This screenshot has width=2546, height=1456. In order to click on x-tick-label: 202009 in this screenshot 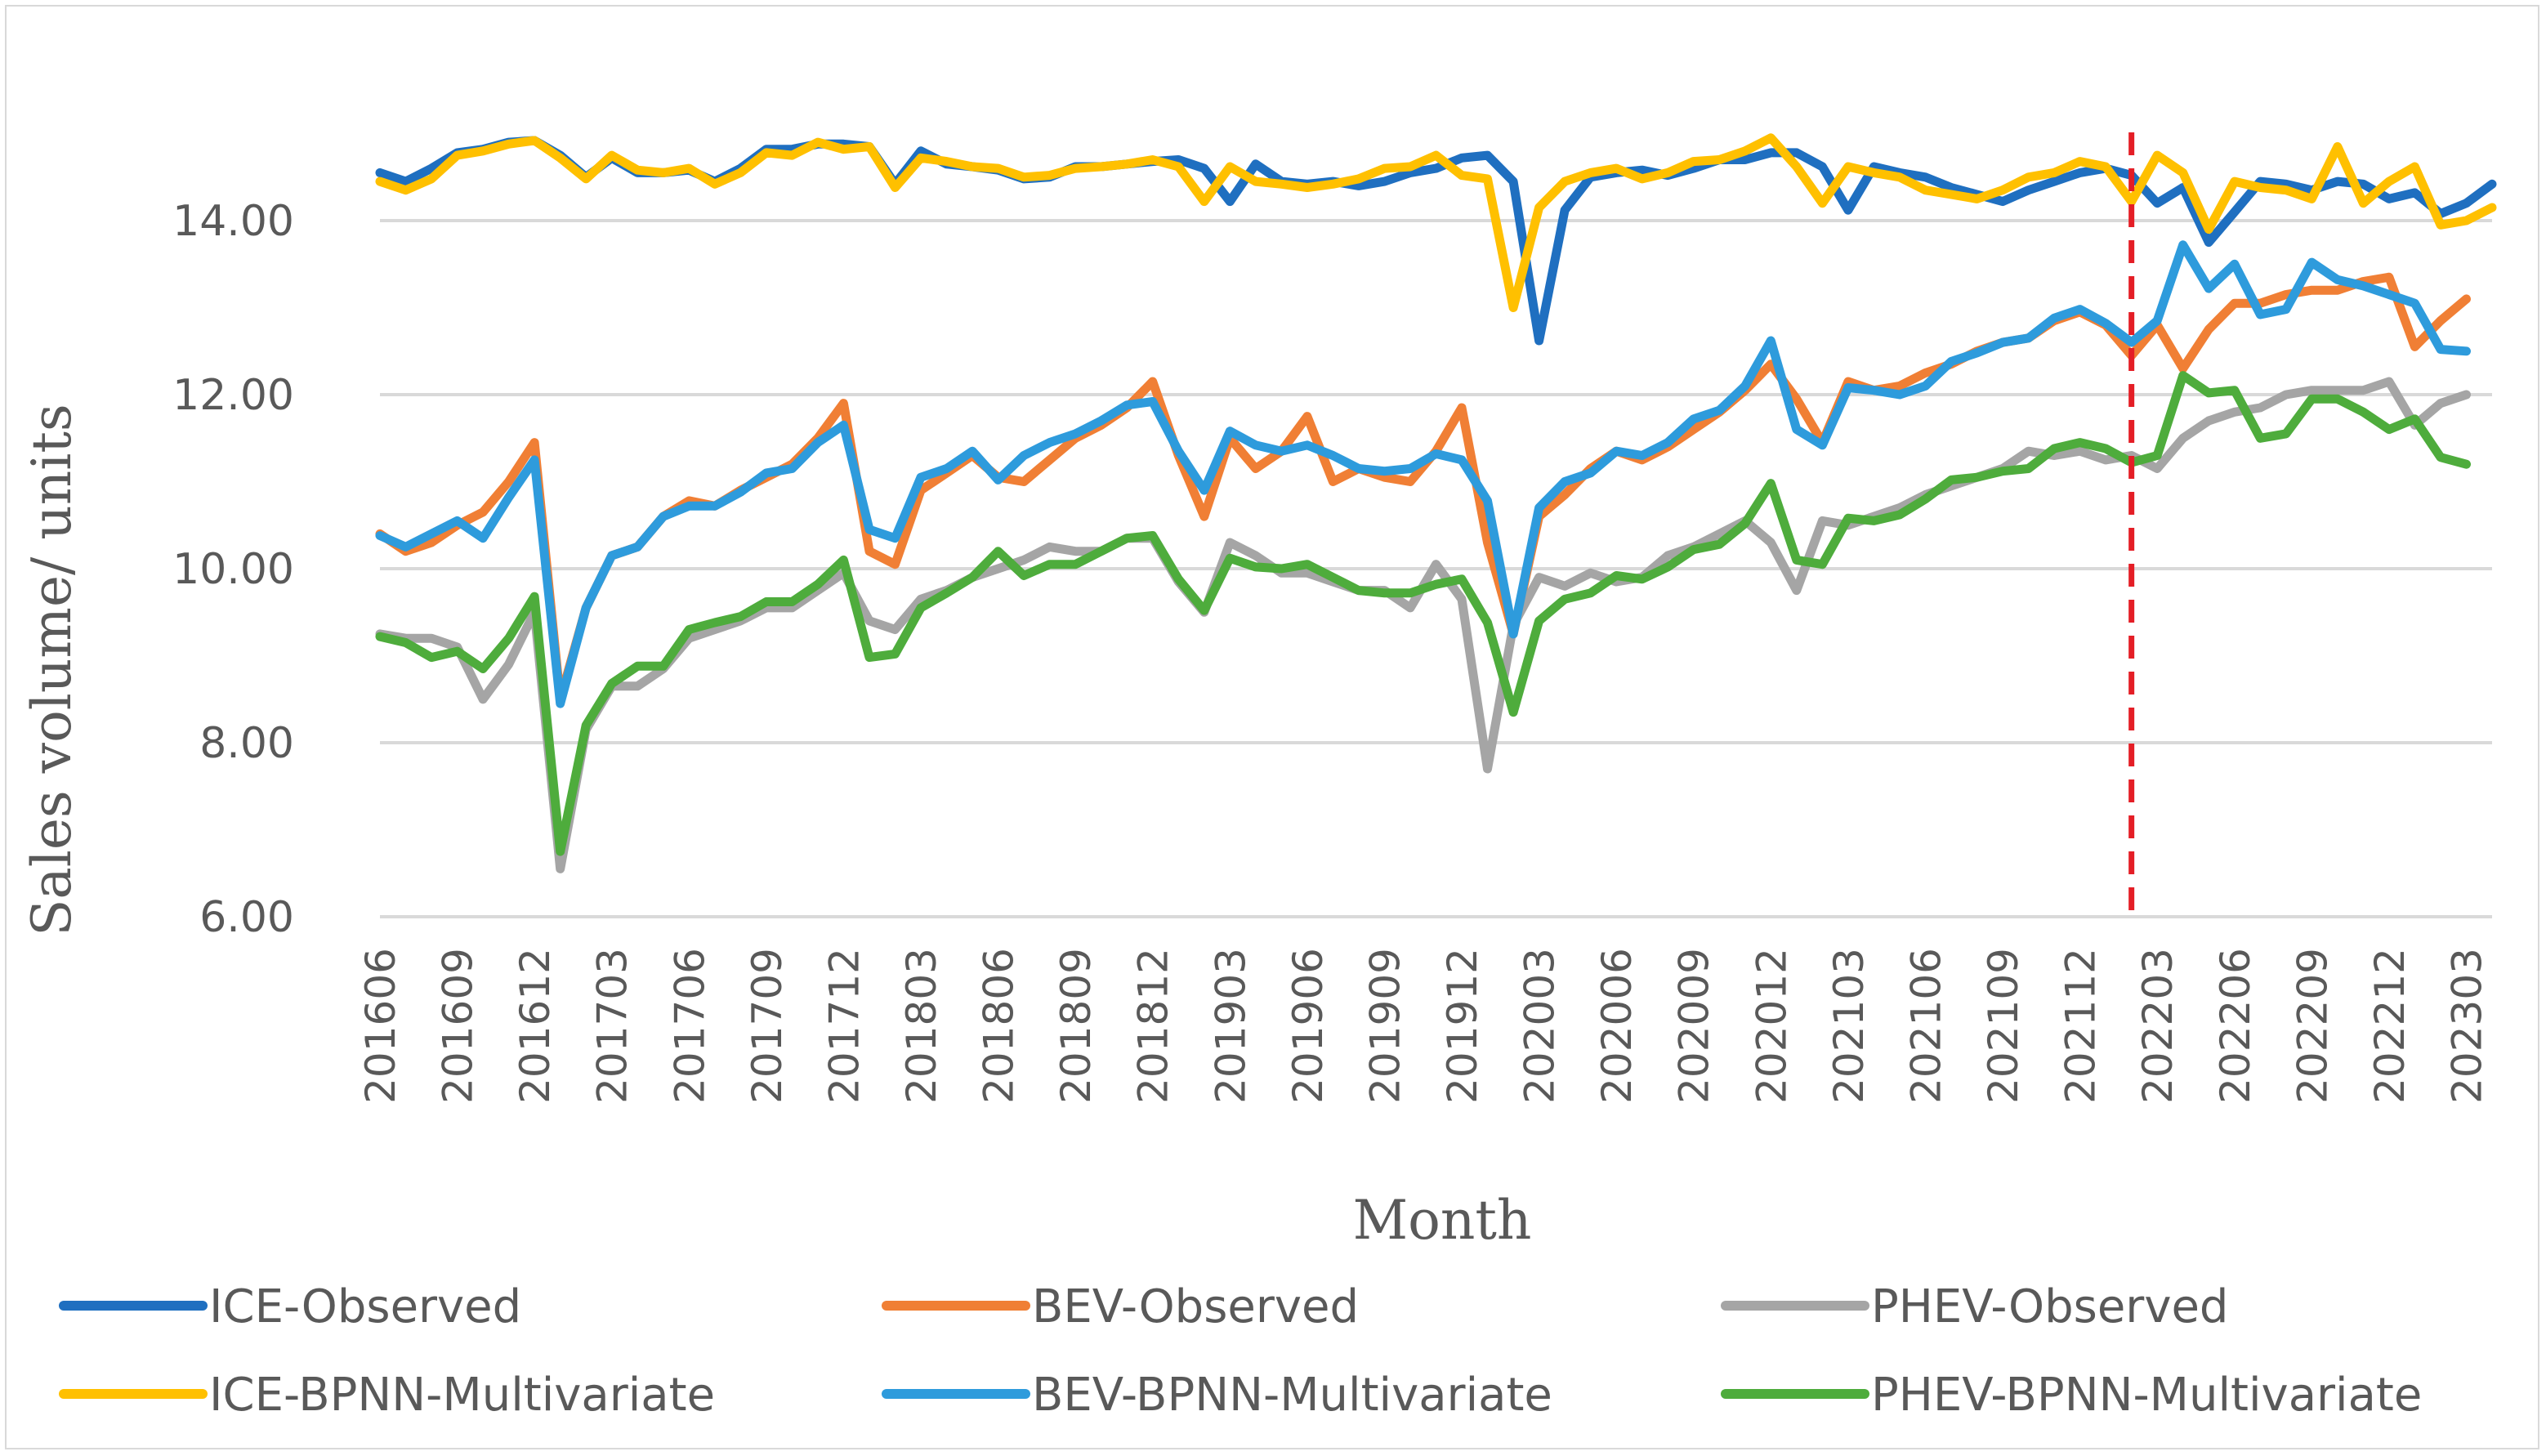, I will do `click(1694, 1026)`.